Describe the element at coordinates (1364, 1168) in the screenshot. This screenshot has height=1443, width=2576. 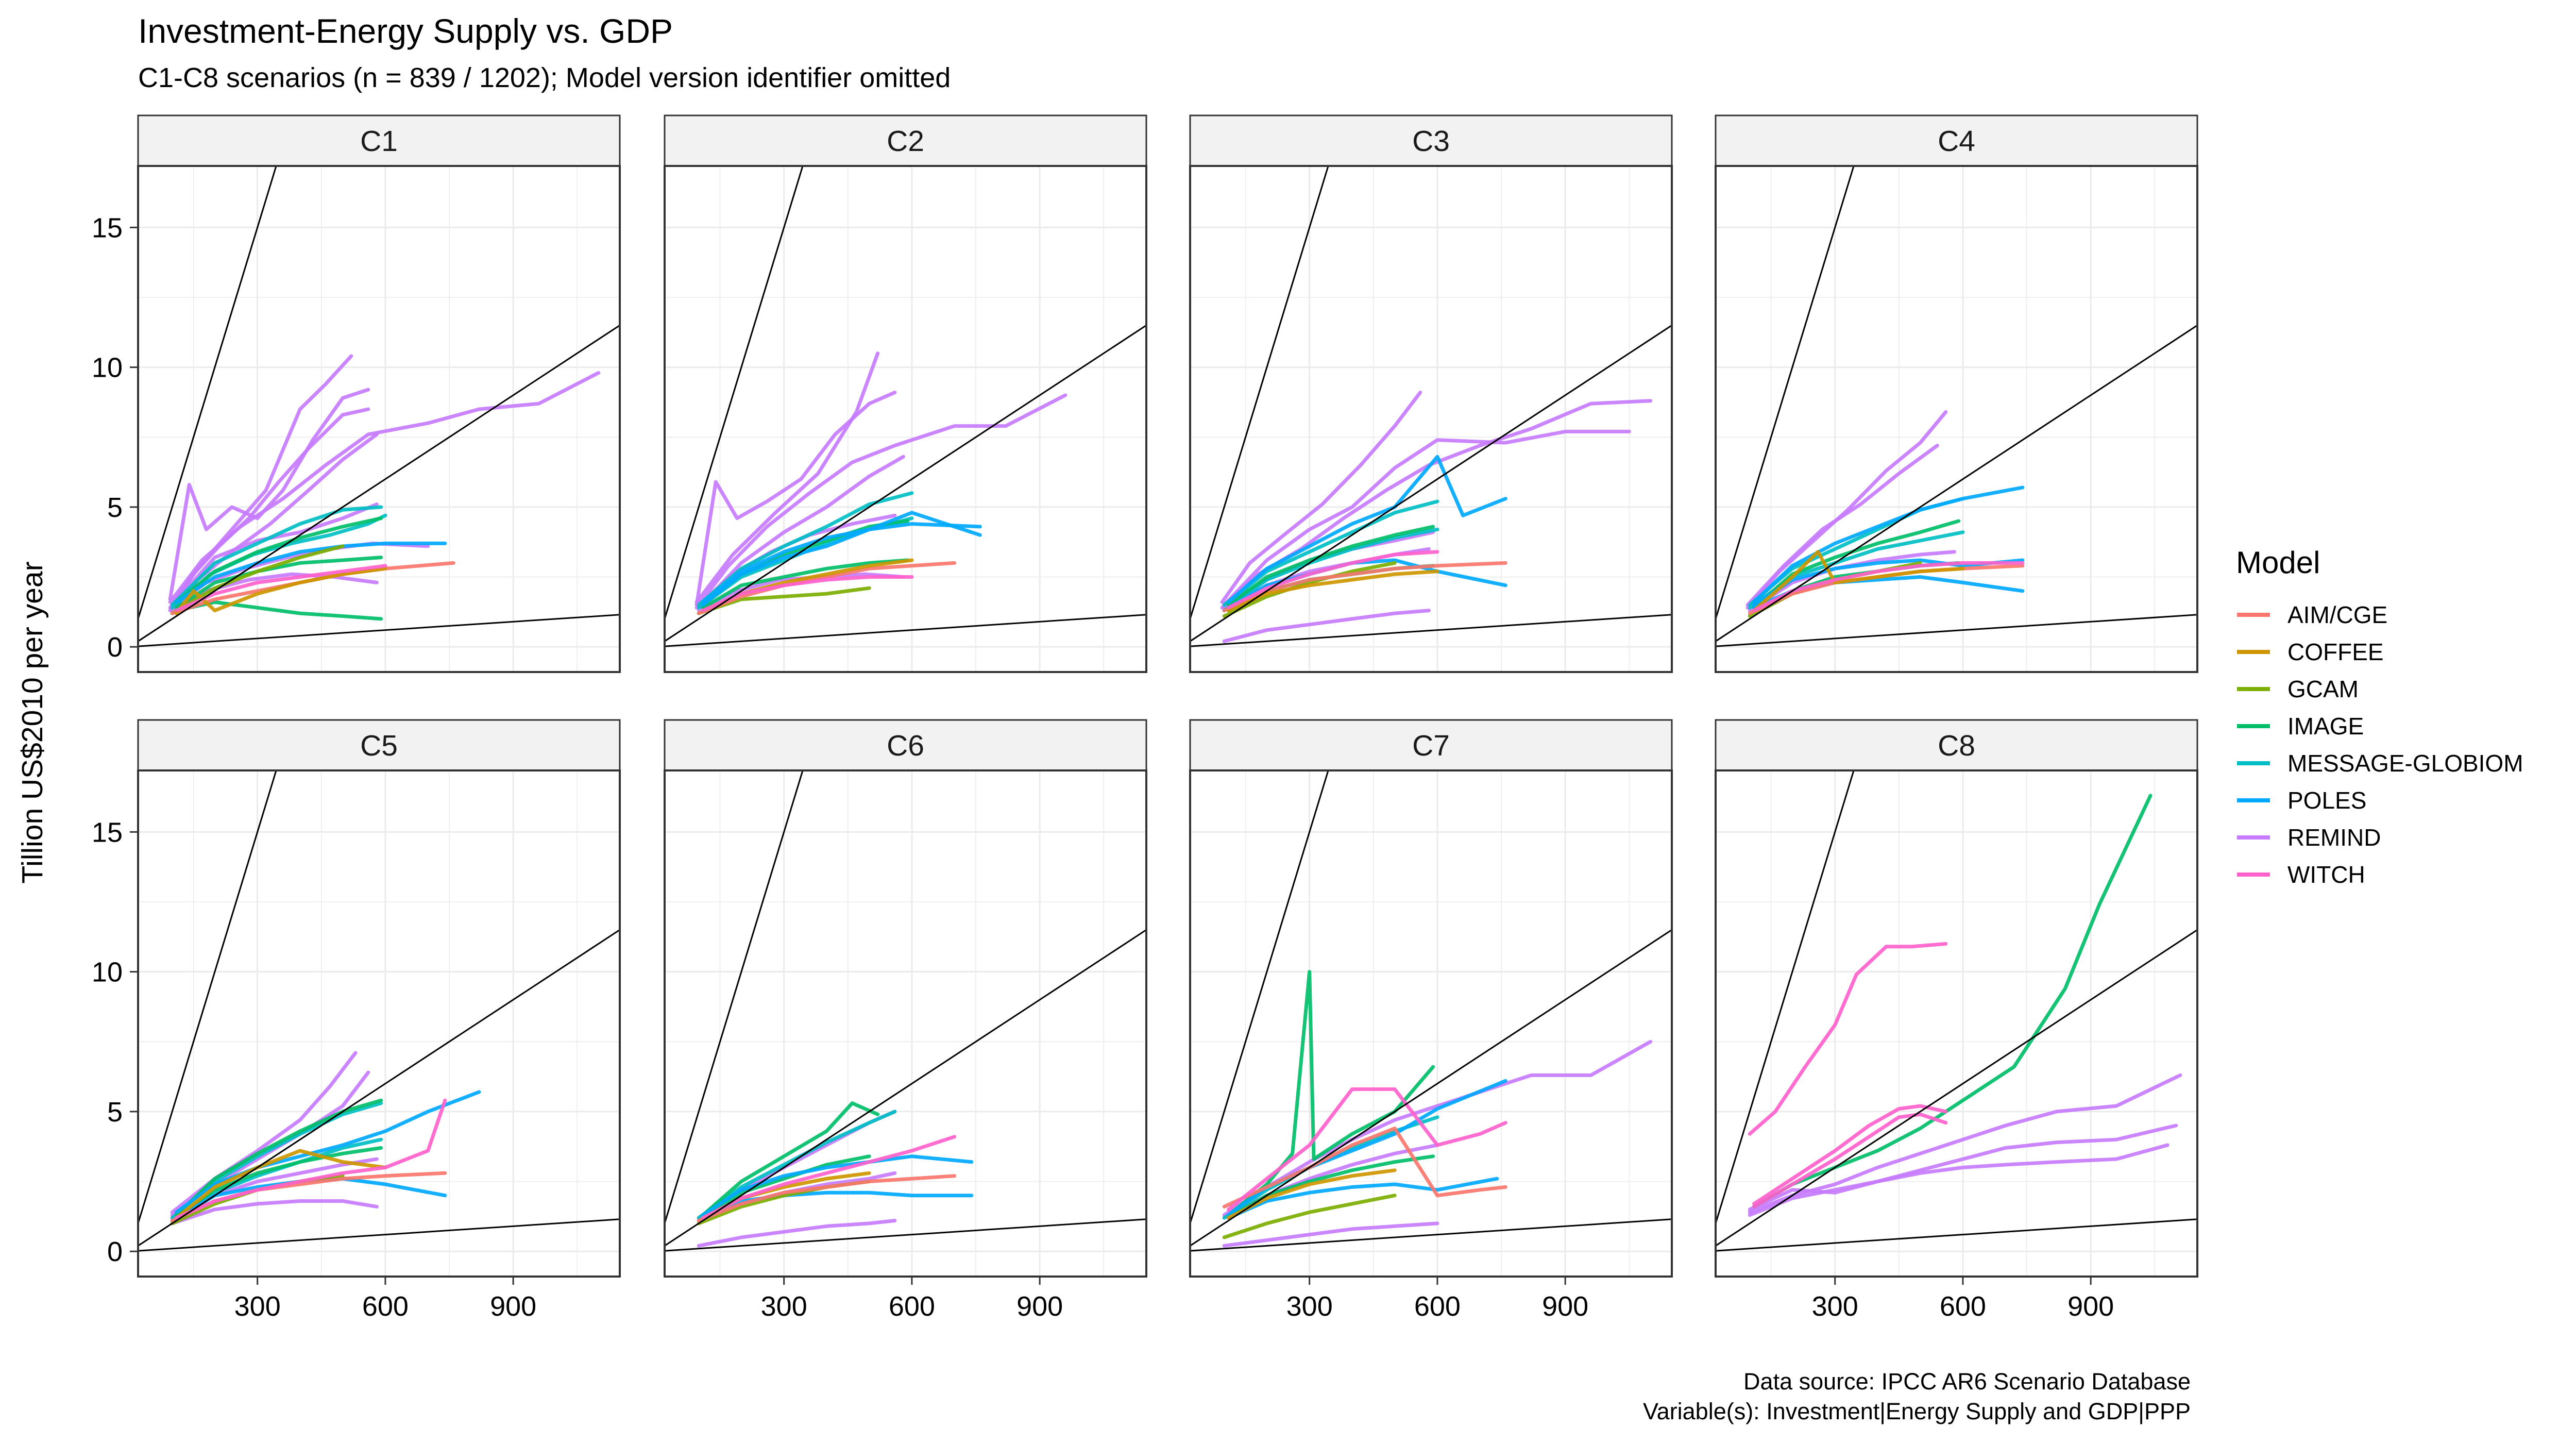
I see `series-line-aim-cge` at that location.